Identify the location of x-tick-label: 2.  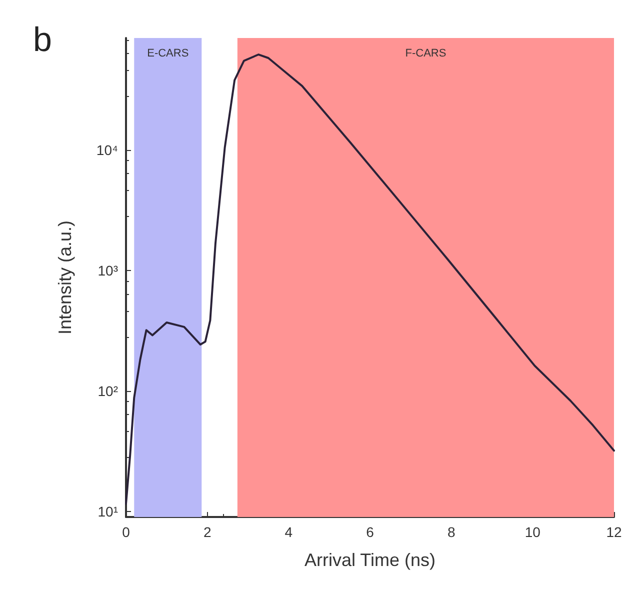
(207, 532).